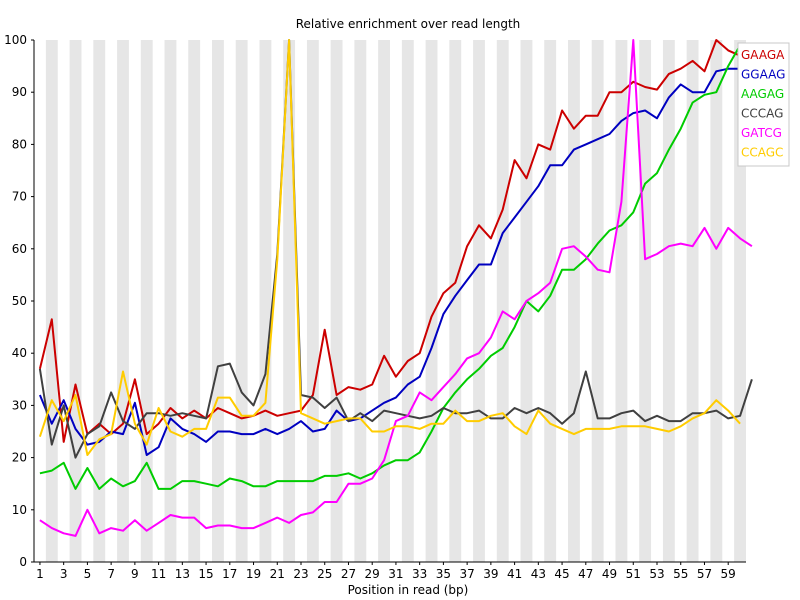 Image resolution: width=800 pixels, height=600 pixels. What do you see at coordinates (490, 574) in the screenshot?
I see `x-tick-label: 39` at bounding box center [490, 574].